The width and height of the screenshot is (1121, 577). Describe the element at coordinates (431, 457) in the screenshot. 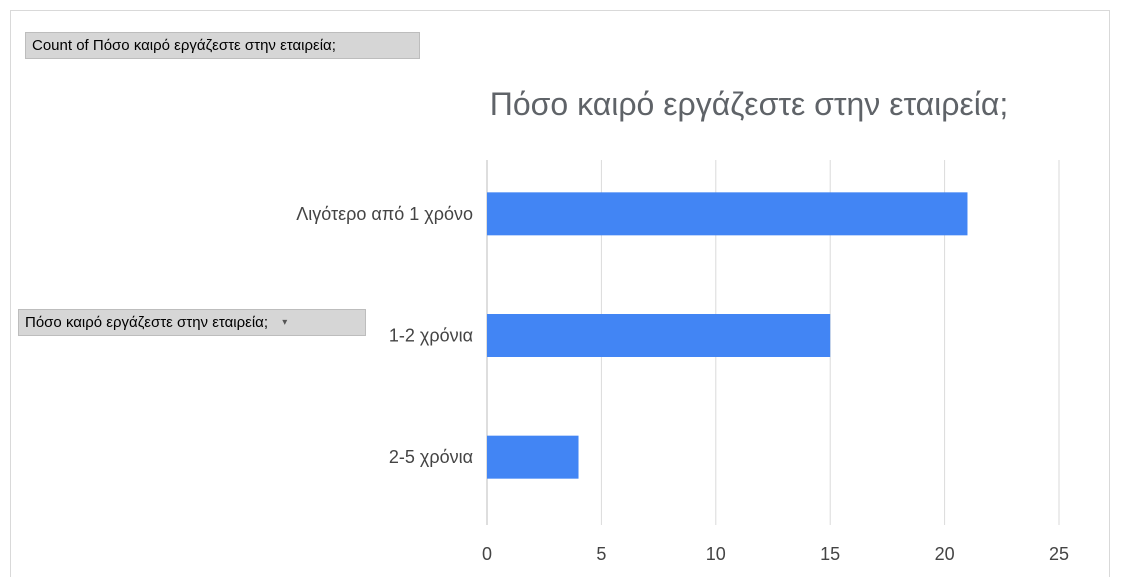

I see `category-label: 2-5 χρόνια` at that location.